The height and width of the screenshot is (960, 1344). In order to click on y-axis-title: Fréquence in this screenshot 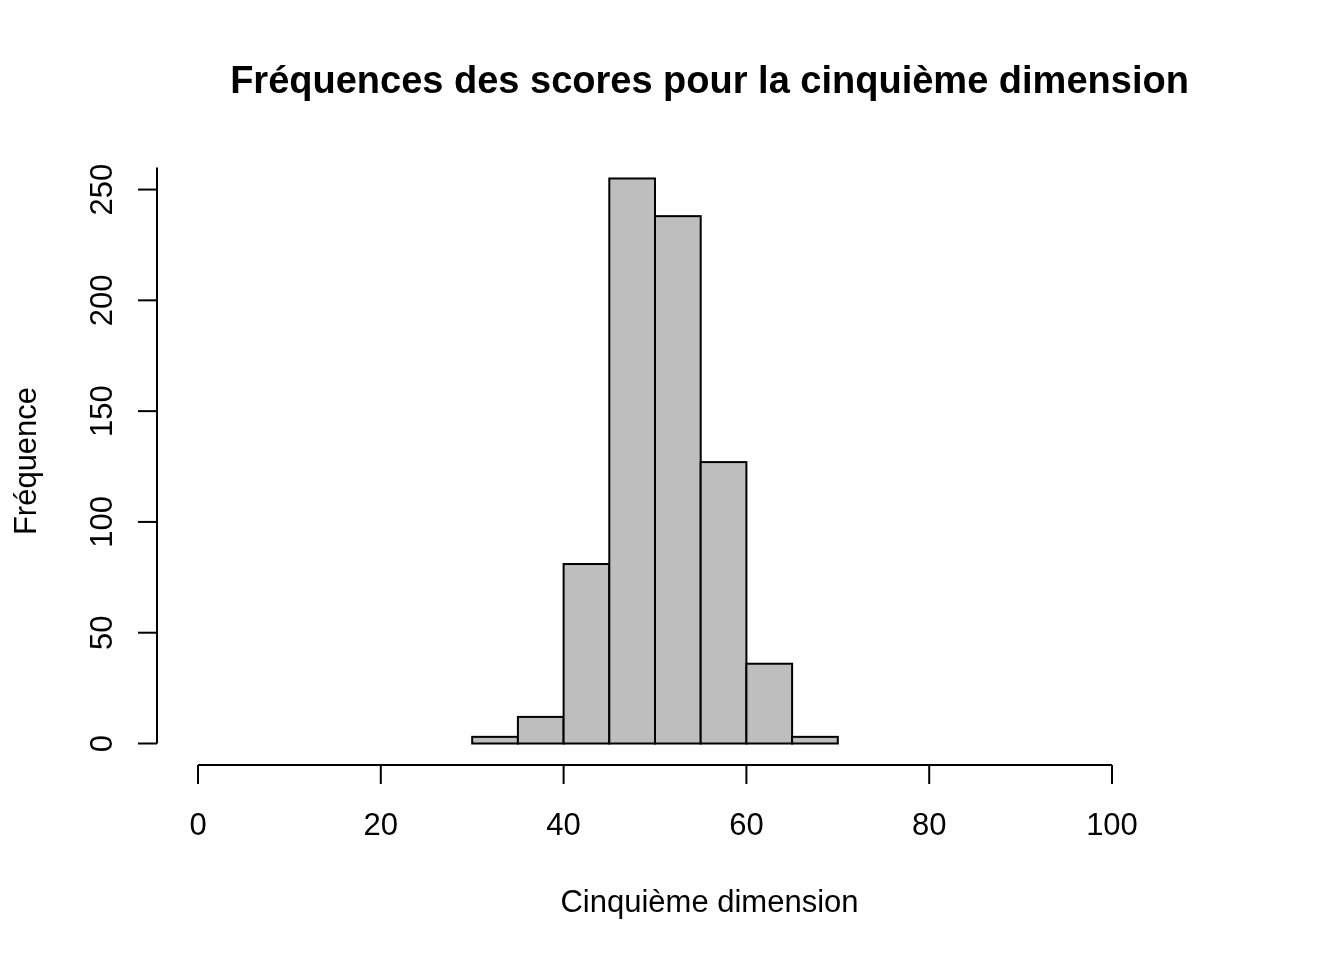, I will do `click(25, 461)`.